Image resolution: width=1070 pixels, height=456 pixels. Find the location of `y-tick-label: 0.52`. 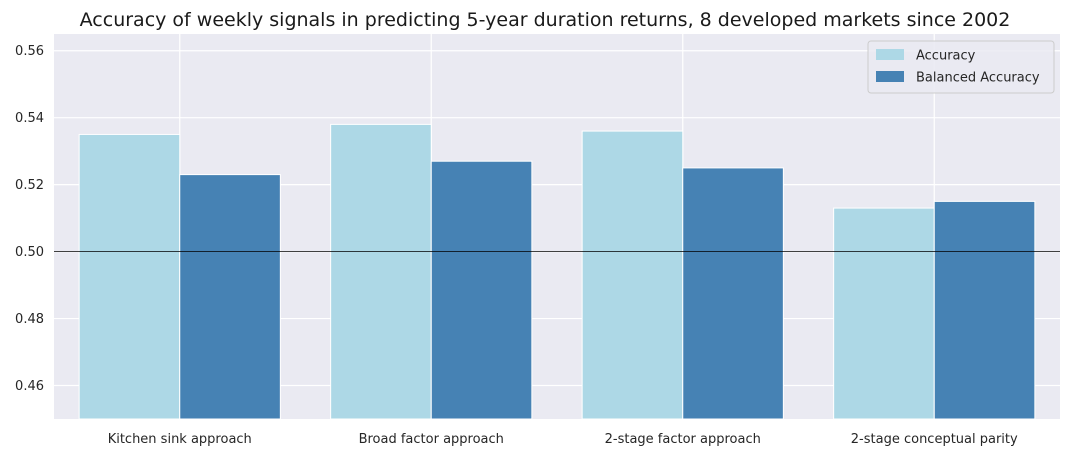

y-tick-label: 0.52 is located at coordinates (29, 185).